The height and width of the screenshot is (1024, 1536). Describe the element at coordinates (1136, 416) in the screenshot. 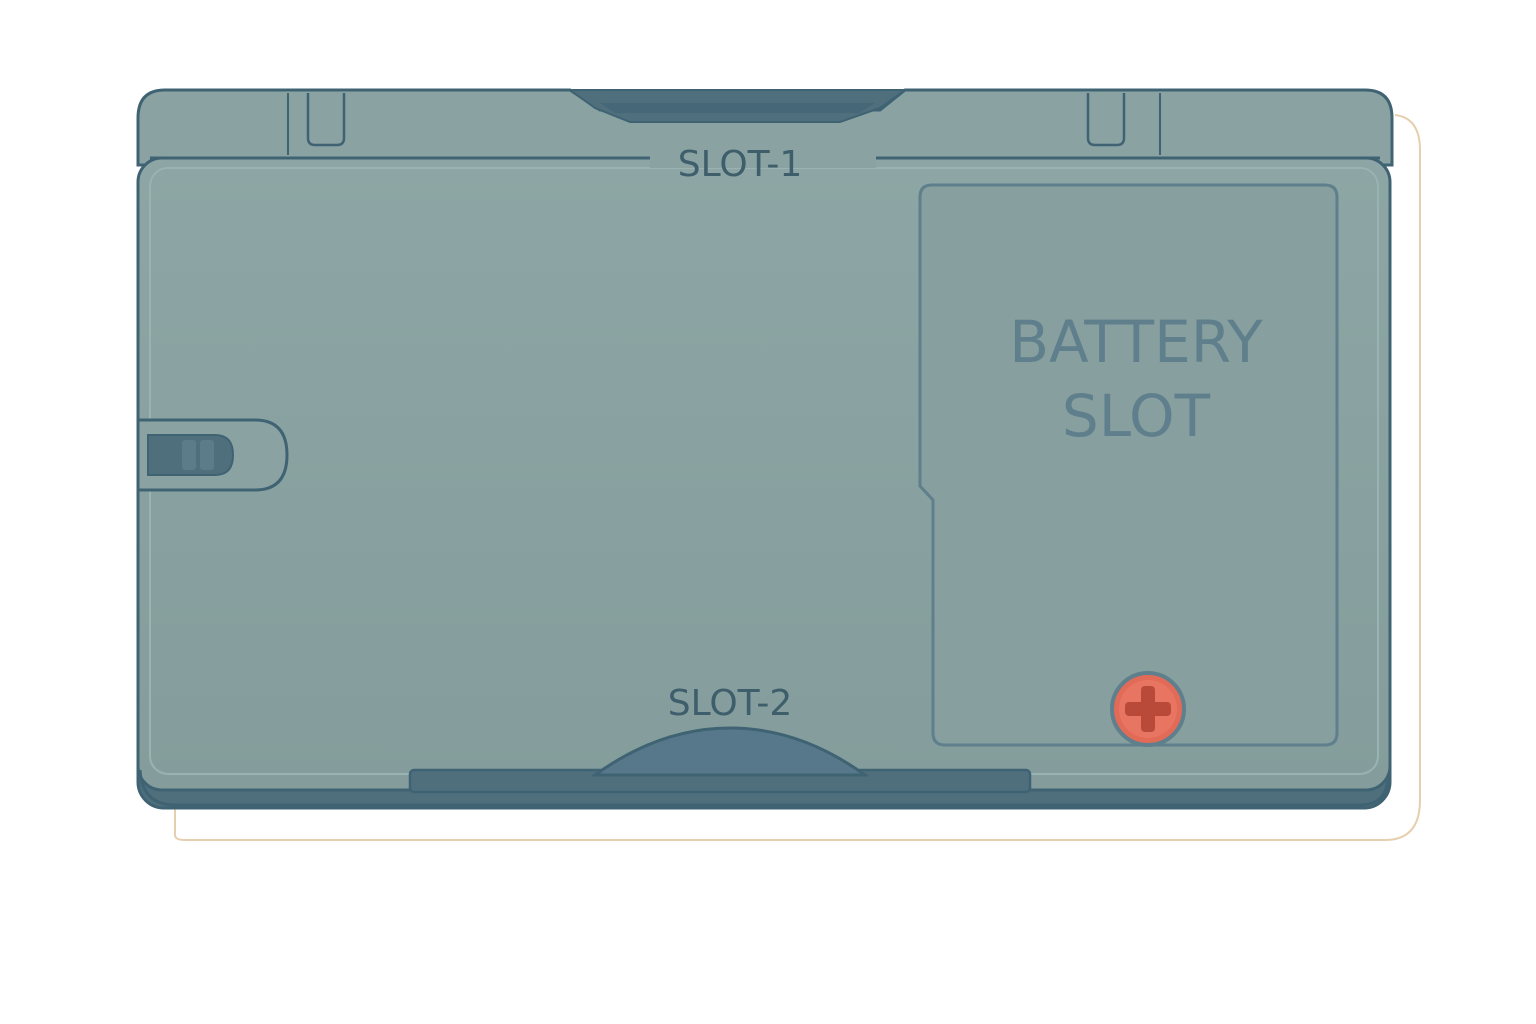

I see `battery-label-line2: SLOT` at that location.